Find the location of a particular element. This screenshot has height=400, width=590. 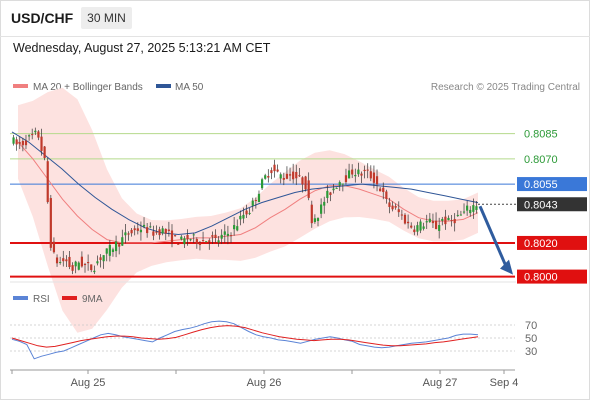

x-axis: Aug 25 Aug 26 Aug 27 Sep 4 is located at coordinates (264, 379).